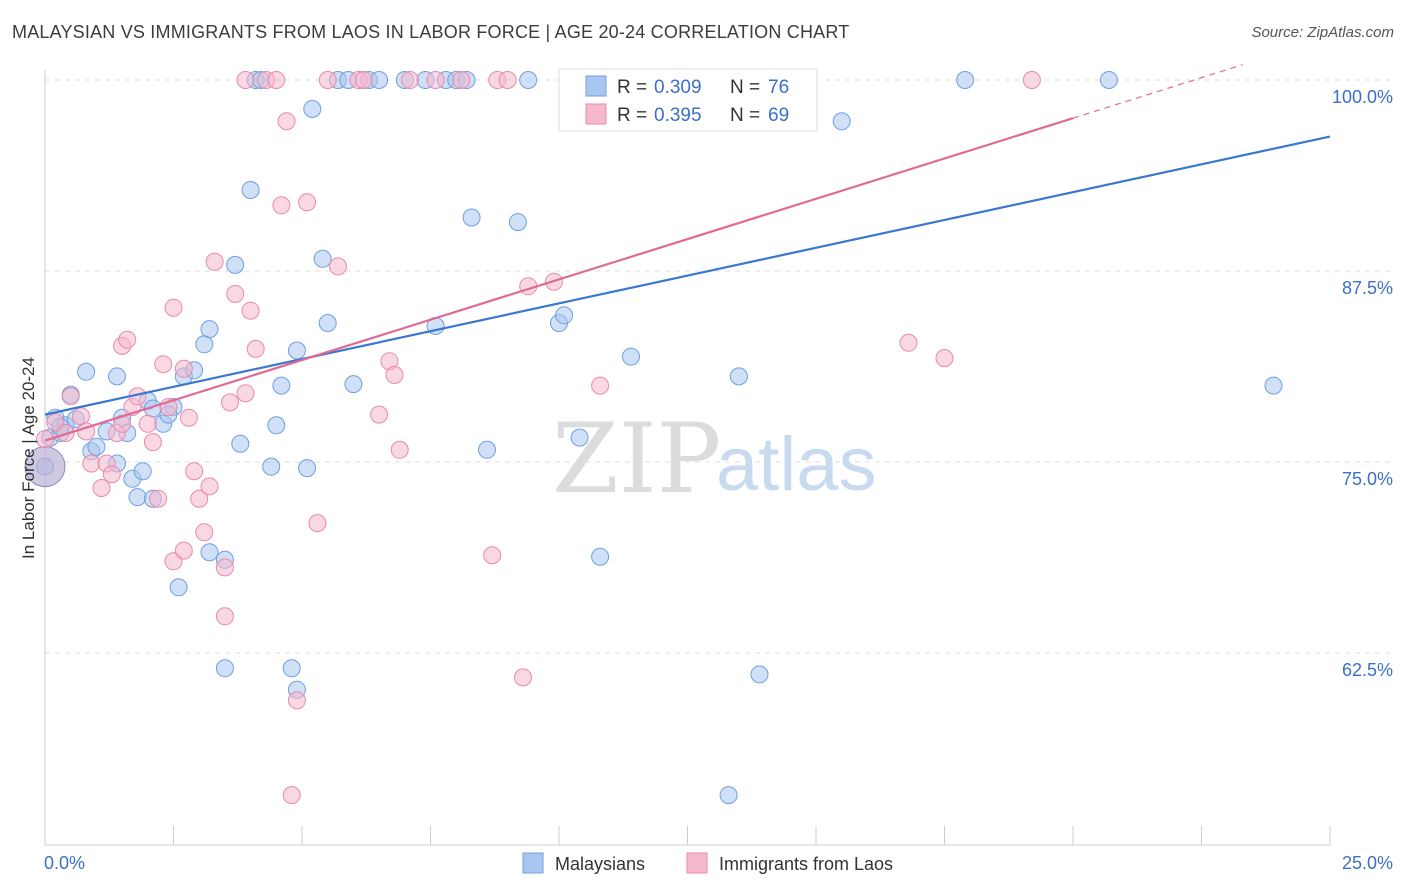  Describe the element at coordinates (1362, 383) in the screenshot. I see `y-axis-labels: 62.5% 75.0% 87.5% 100.0%` at that location.